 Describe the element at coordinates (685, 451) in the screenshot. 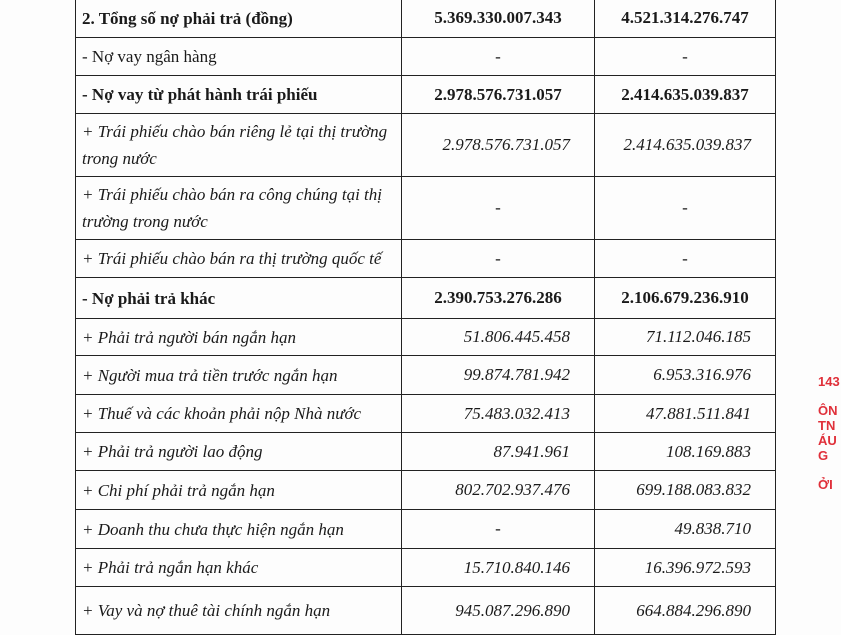

I see `value-period-2: 108.169.883` at that location.